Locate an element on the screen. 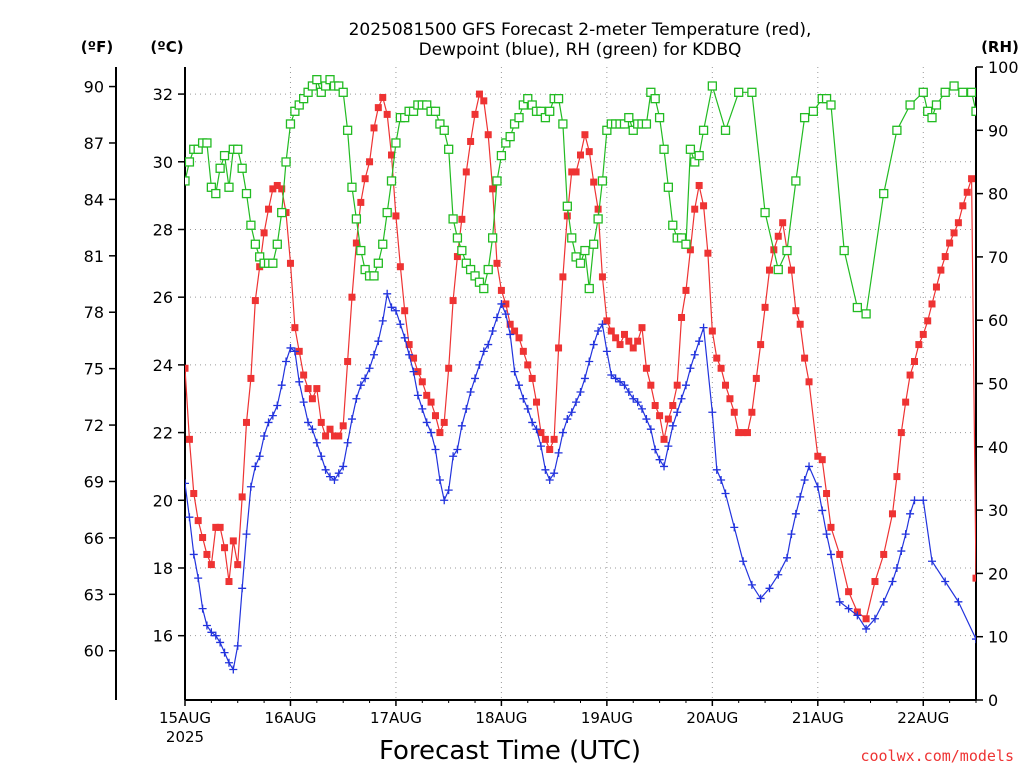  fahrenheit-tick-label: 87 is located at coordinates (94, 143).